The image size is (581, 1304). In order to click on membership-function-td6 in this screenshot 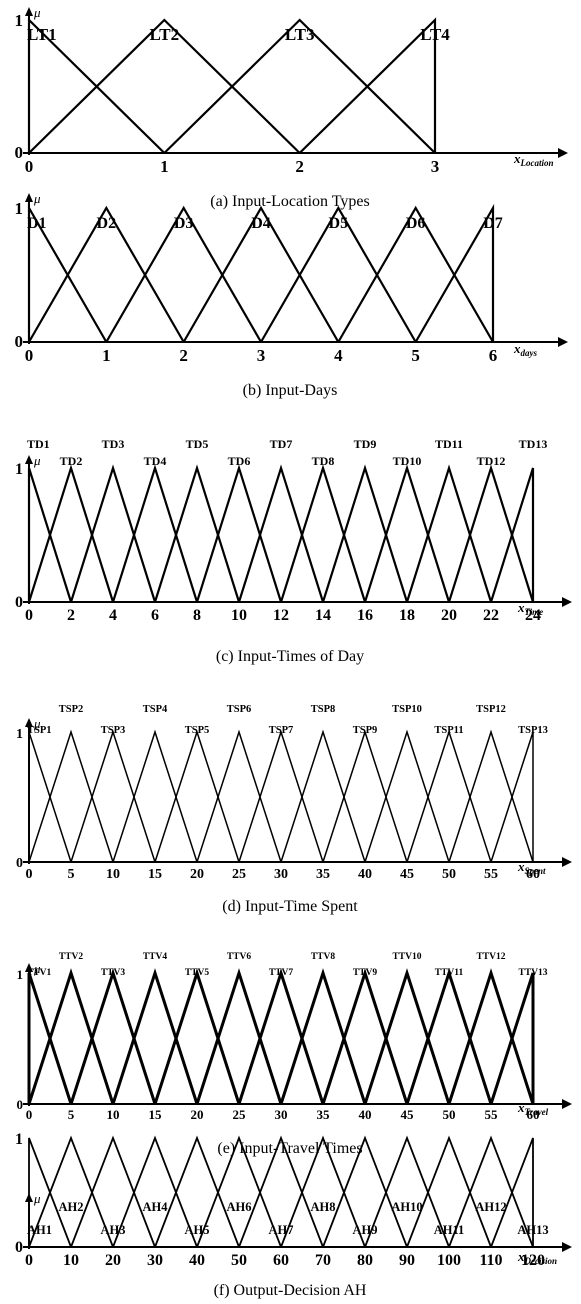, I will do `click(239, 533)`.